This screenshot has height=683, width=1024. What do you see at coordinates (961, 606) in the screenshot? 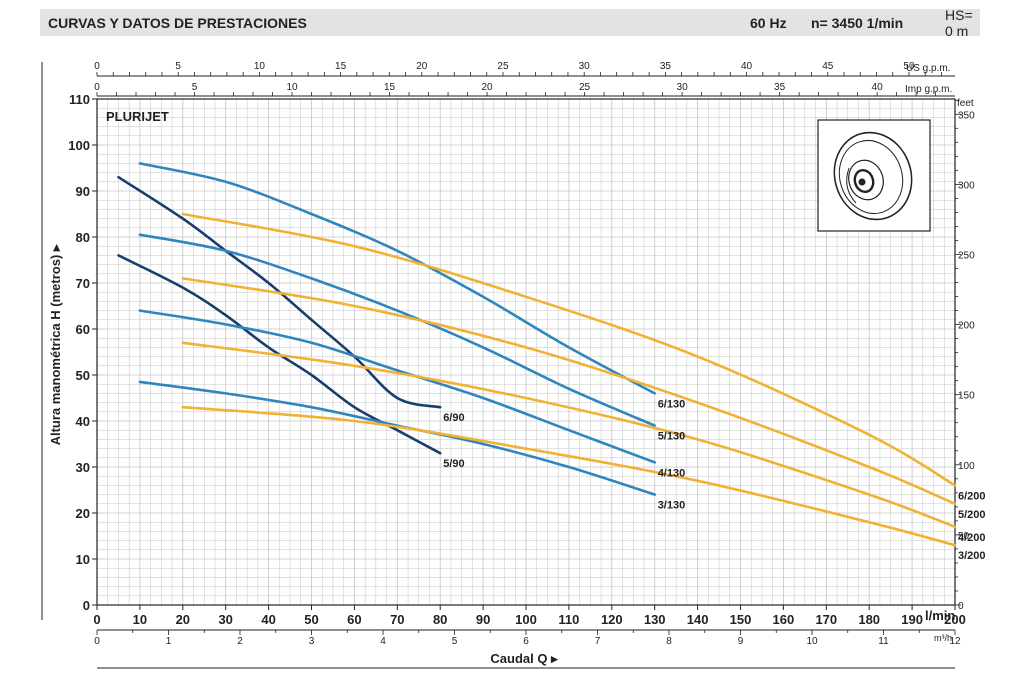
I see `feet-tick-label: 0` at bounding box center [961, 606].